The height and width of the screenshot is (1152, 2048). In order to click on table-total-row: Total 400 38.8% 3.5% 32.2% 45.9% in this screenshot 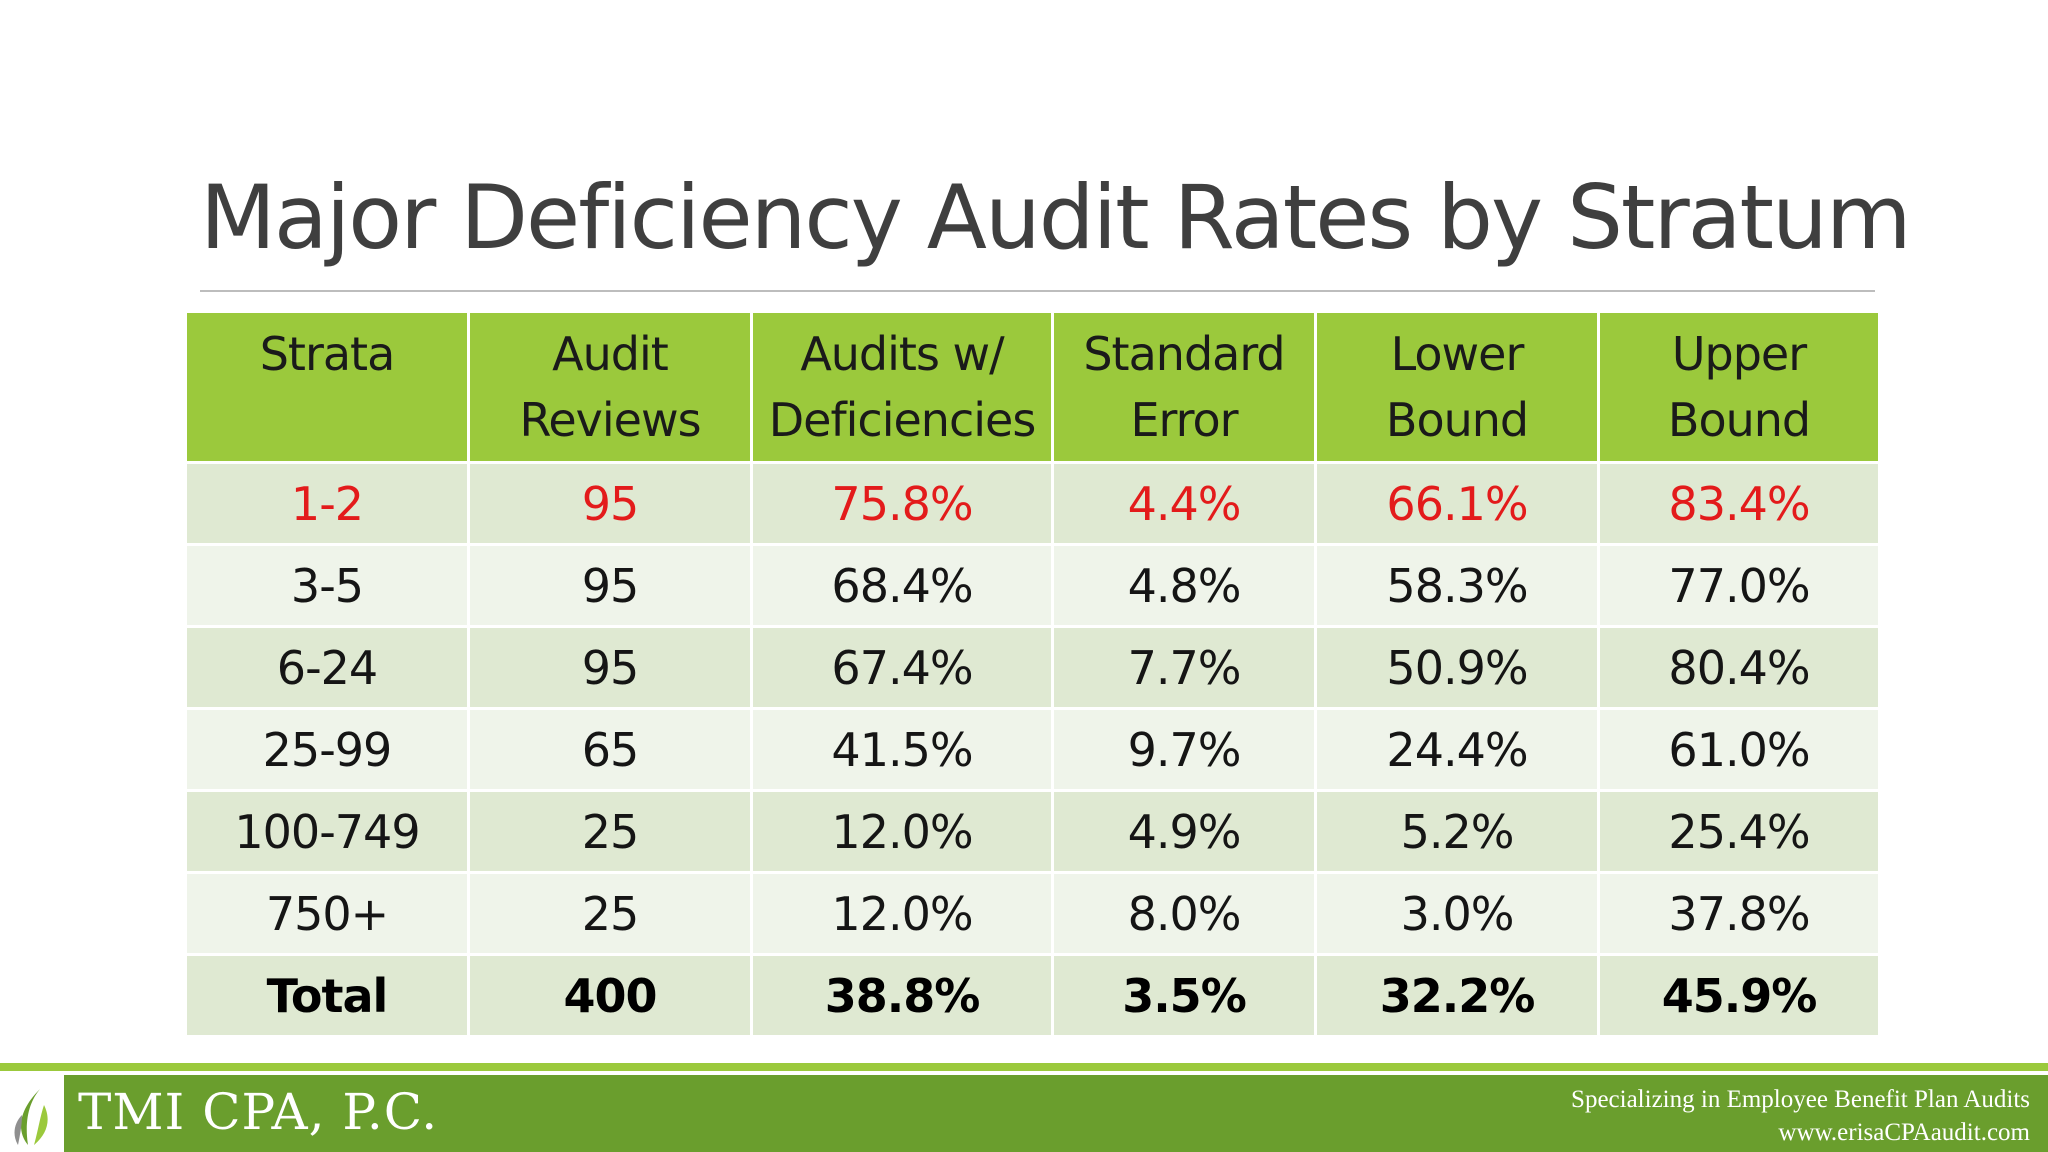, I will do `click(1032, 995)`.